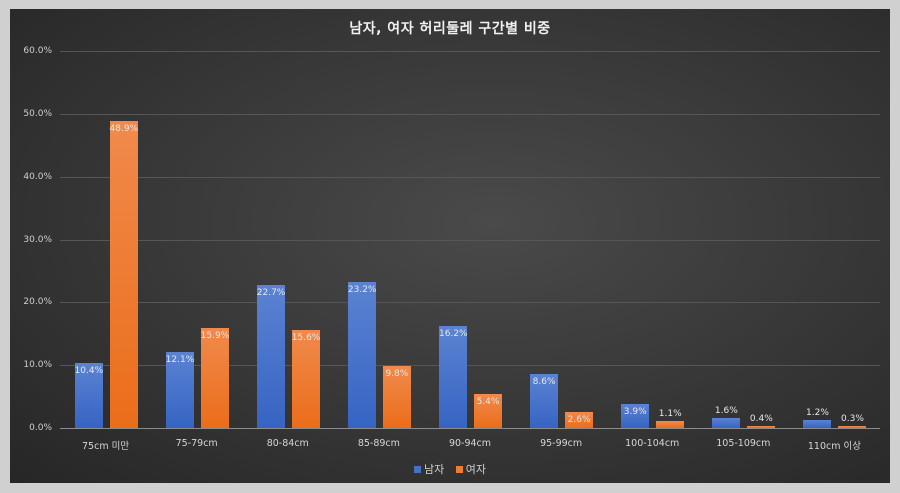 This screenshot has width=900, height=493. I want to click on data-label: 5.4%, so click(488, 402).